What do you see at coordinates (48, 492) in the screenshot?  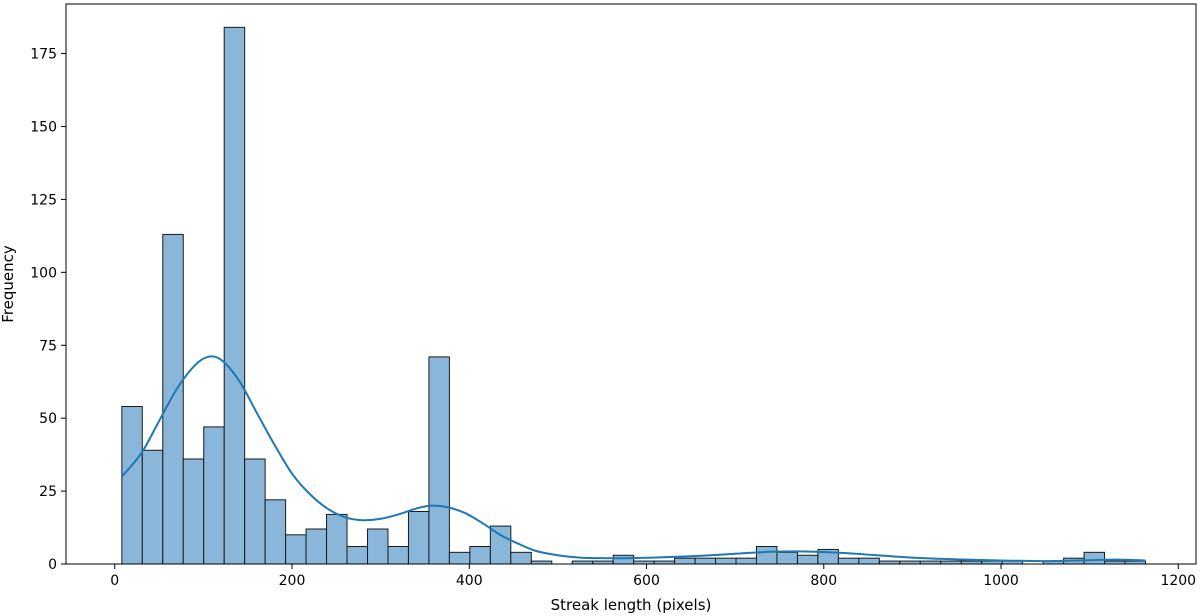 I see `y-tick-label: 25` at bounding box center [48, 492].